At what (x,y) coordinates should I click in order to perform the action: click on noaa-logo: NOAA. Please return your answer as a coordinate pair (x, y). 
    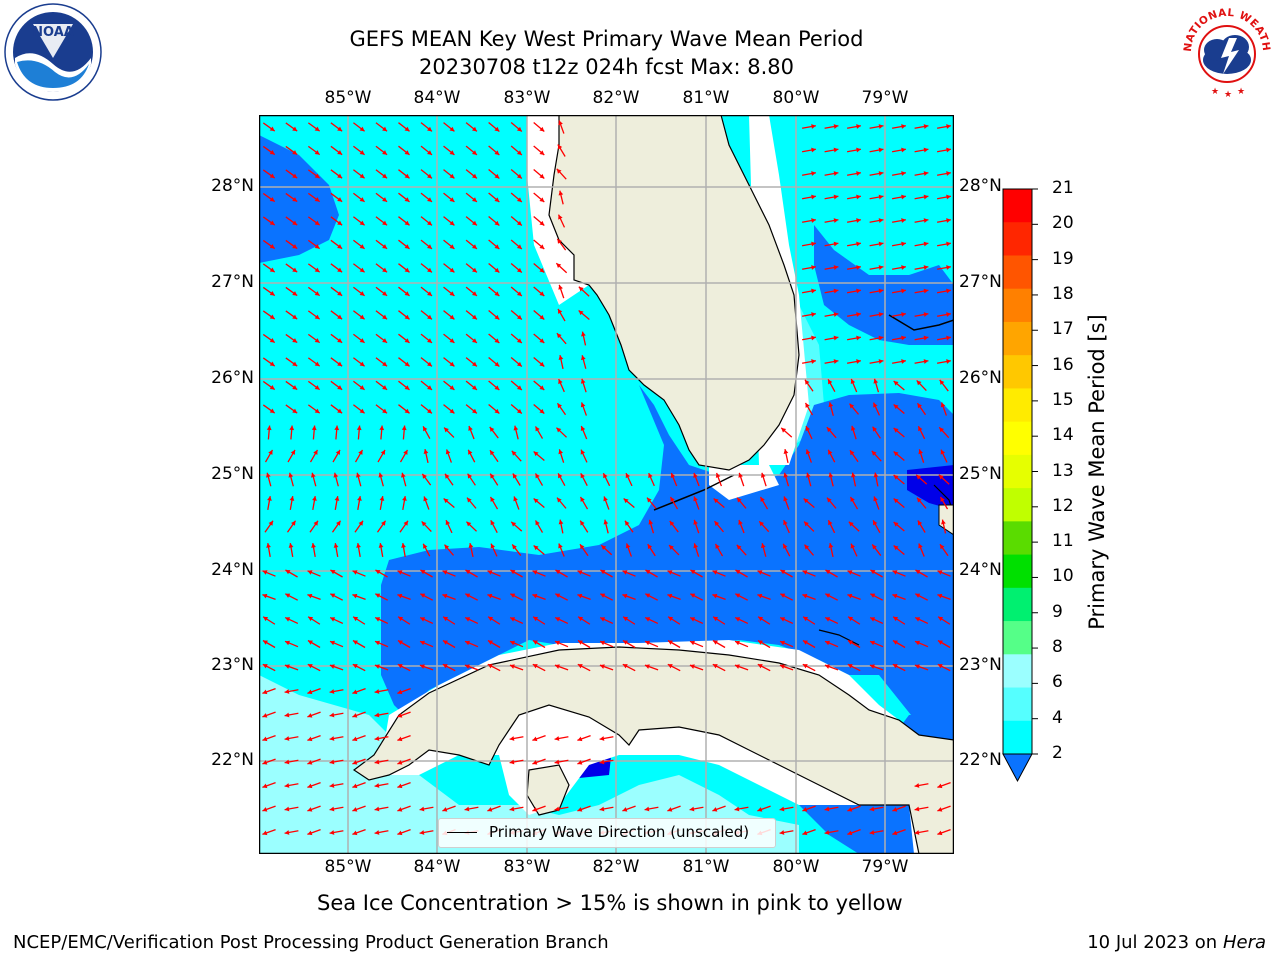
    Looking at the image, I should click on (53, 52).